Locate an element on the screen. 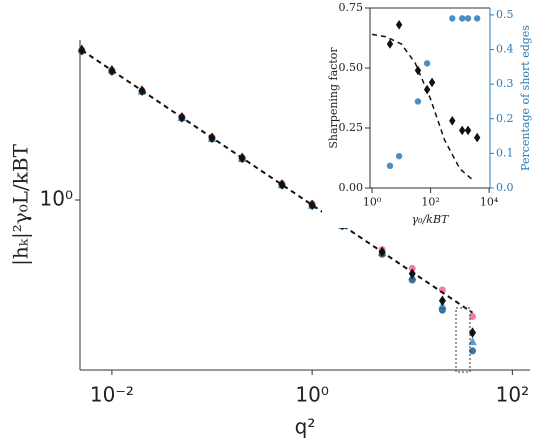 This screenshot has width=538, height=441. y2-tick-label: 0.4 is located at coordinates (505, 49).